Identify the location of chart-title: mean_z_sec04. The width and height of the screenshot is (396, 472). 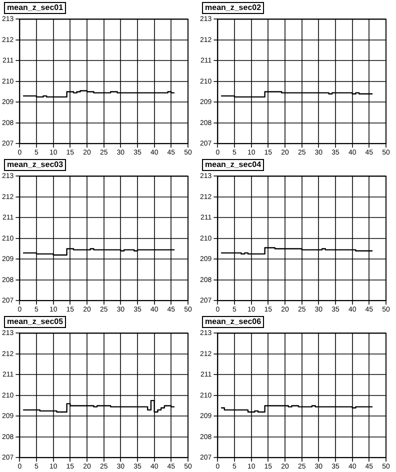
(233, 165).